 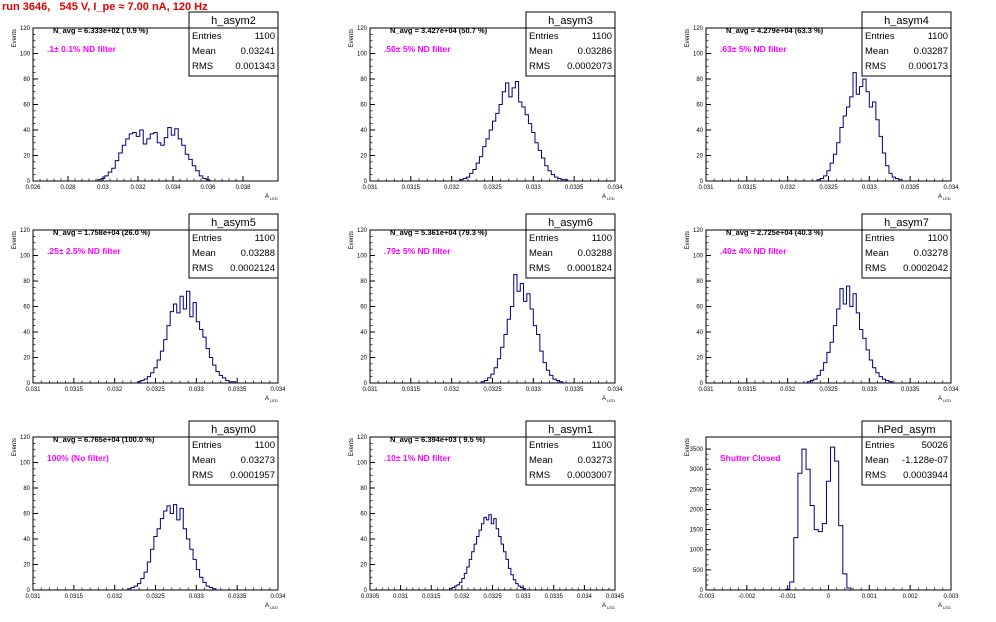 What do you see at coordinates (925, 460) in the screenshot?
I see `stats-mean-value: -1.128e-07` at bounding box center [925, 460].